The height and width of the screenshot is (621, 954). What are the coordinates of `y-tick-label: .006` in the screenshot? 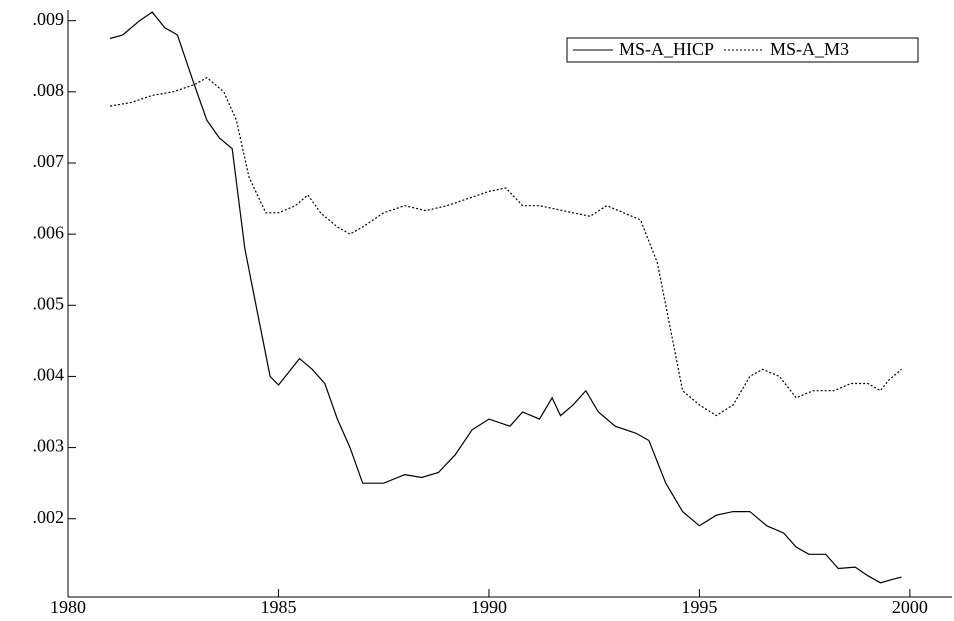 It's located at (49, 232).